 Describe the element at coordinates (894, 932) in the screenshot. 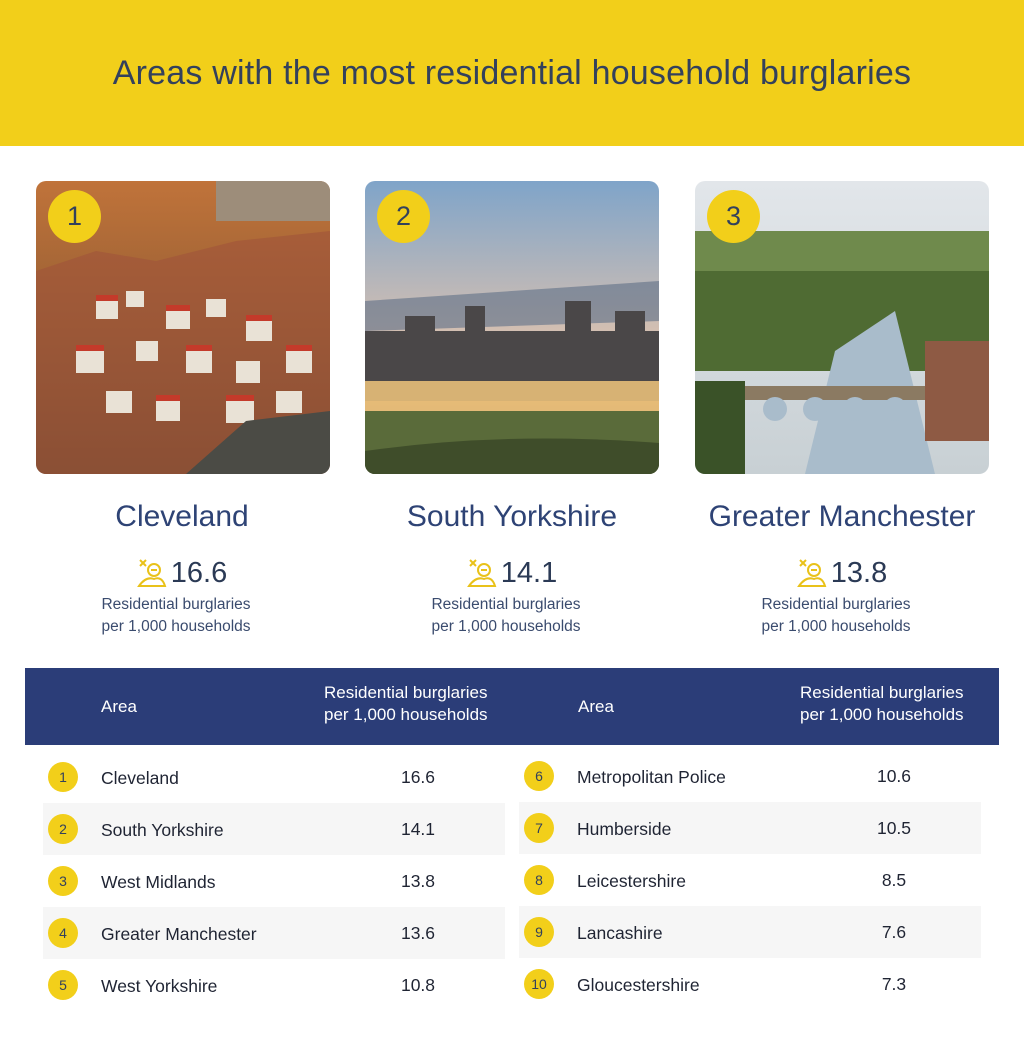

I see `row-value: 7.6` at that location.